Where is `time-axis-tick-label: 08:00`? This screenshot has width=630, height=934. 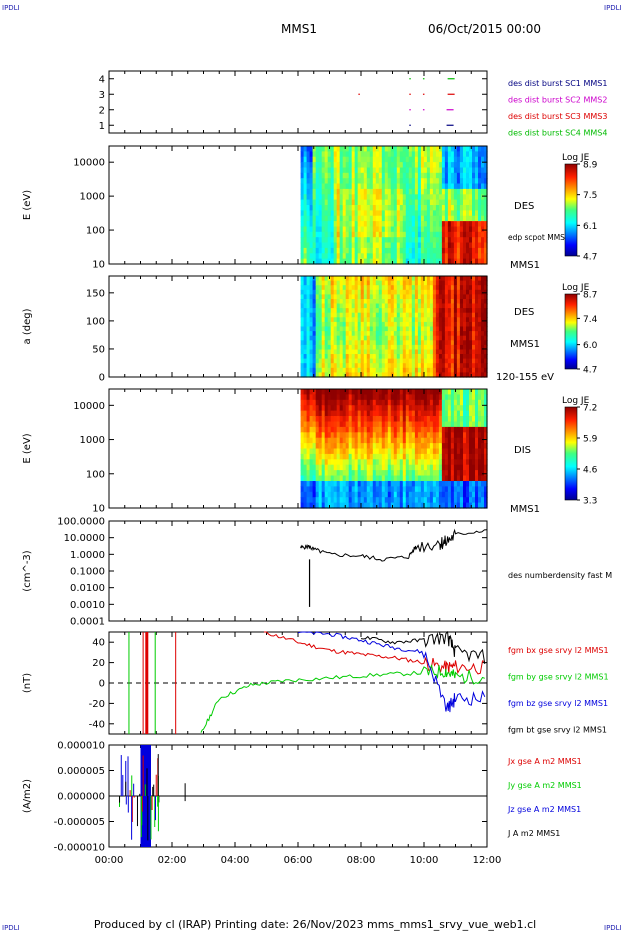
time-axis-tick-label: 08:00 is located at coordinates (361, 860).